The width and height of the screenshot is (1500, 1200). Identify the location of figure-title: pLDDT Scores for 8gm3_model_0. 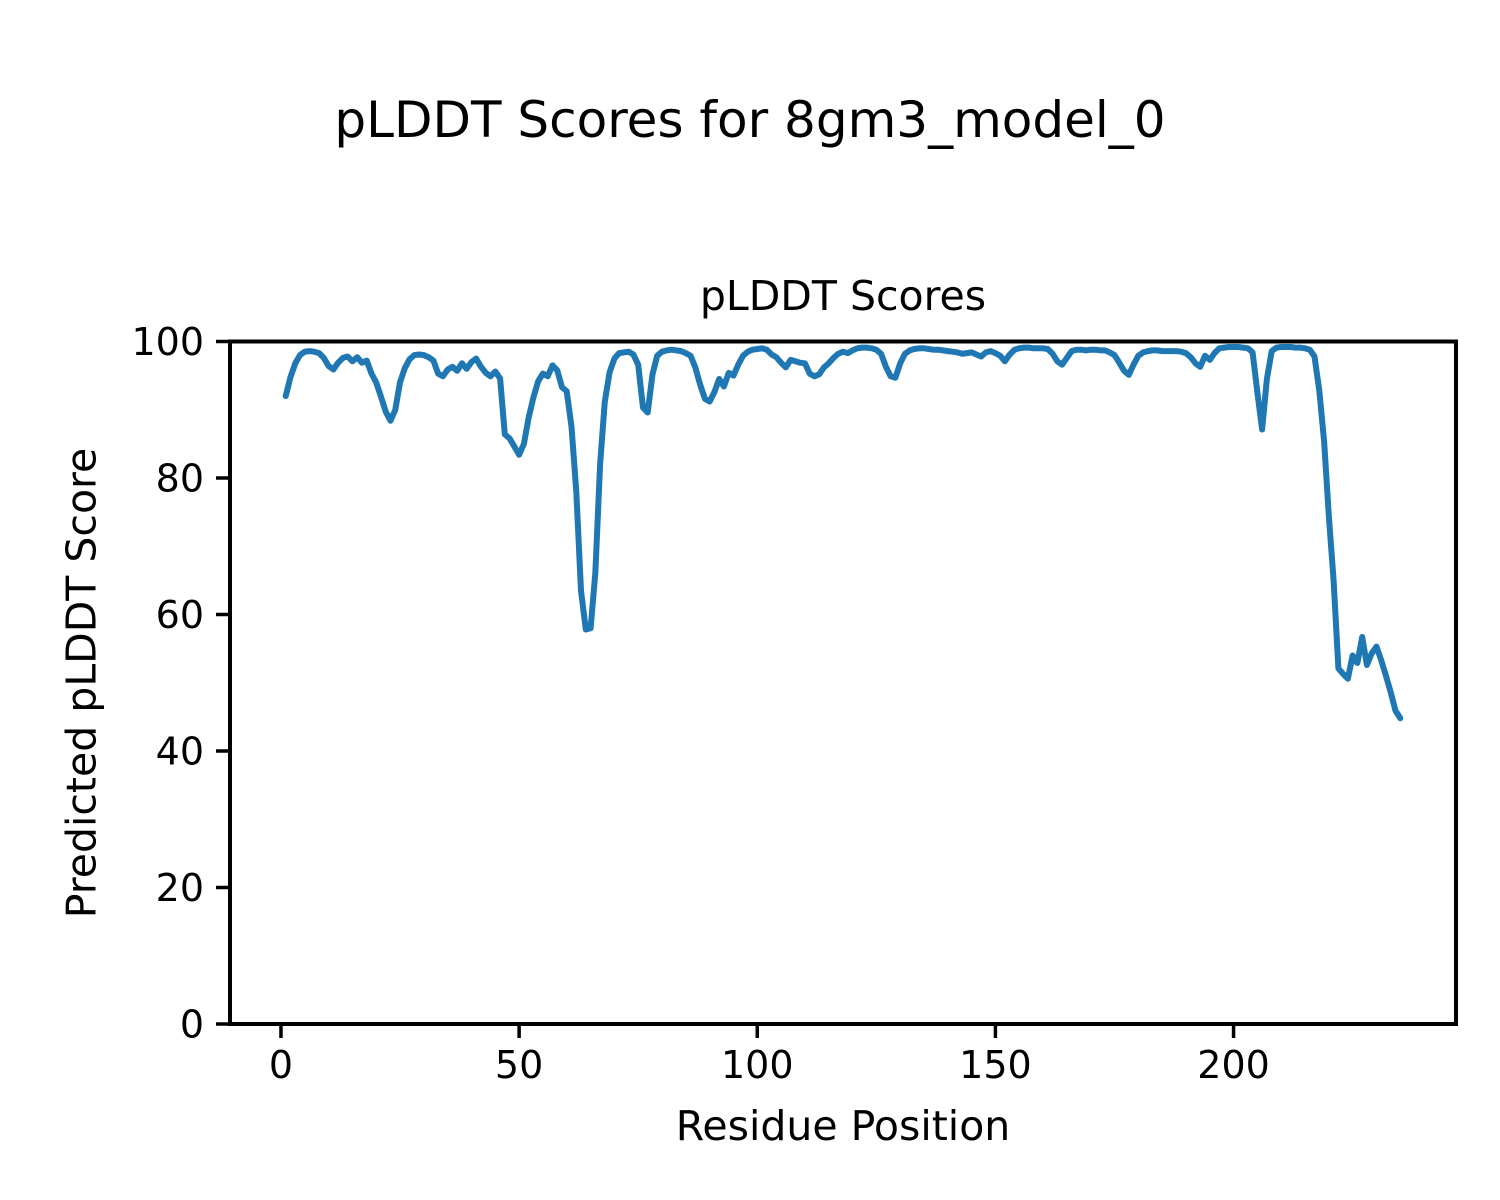
(750, 120).